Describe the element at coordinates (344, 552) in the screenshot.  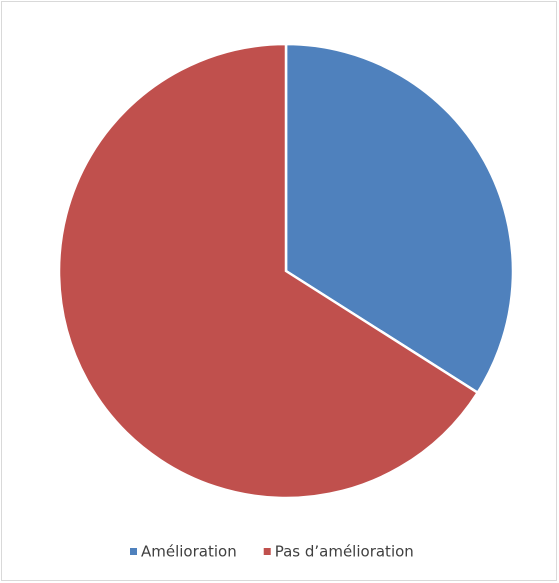
I see `legend-label: Pas d’amélioration` at that location.